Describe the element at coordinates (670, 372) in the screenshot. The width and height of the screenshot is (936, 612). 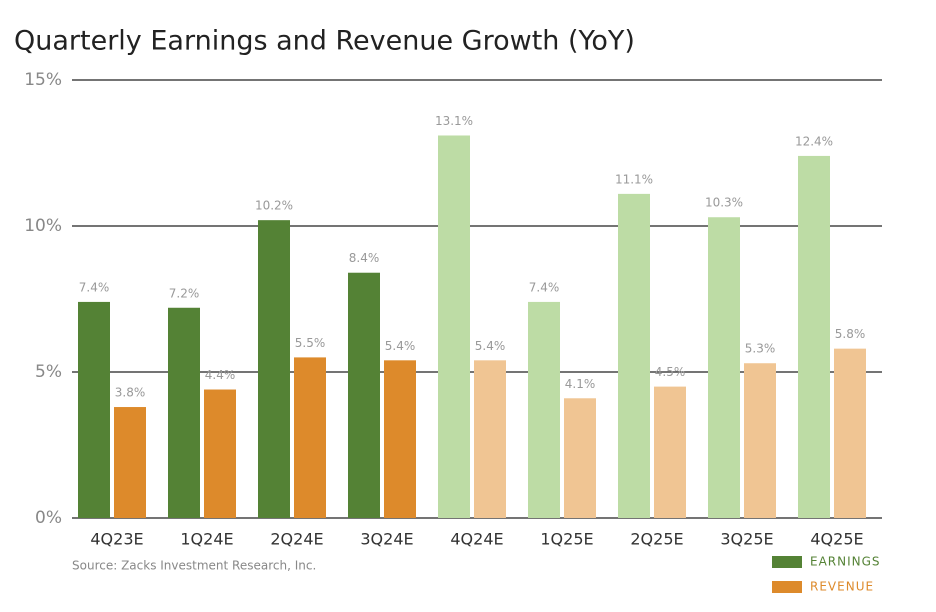
I see `value-label: 4.5%` at that location.